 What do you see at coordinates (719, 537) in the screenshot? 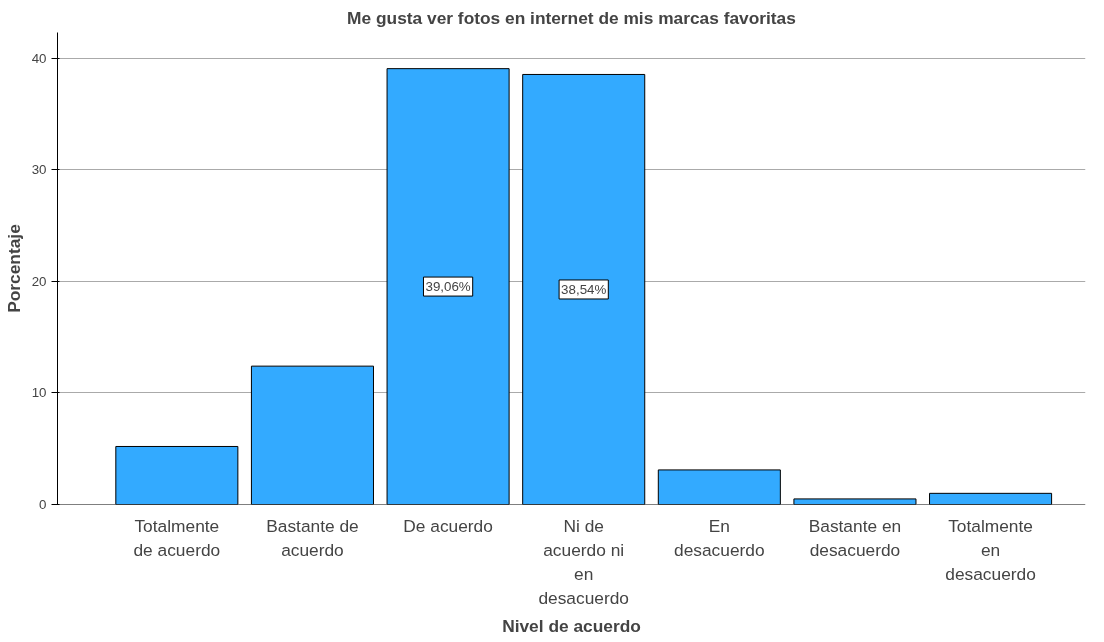
I see `x-tick-label: En desacuerdo` at bounding box center [719, 537].